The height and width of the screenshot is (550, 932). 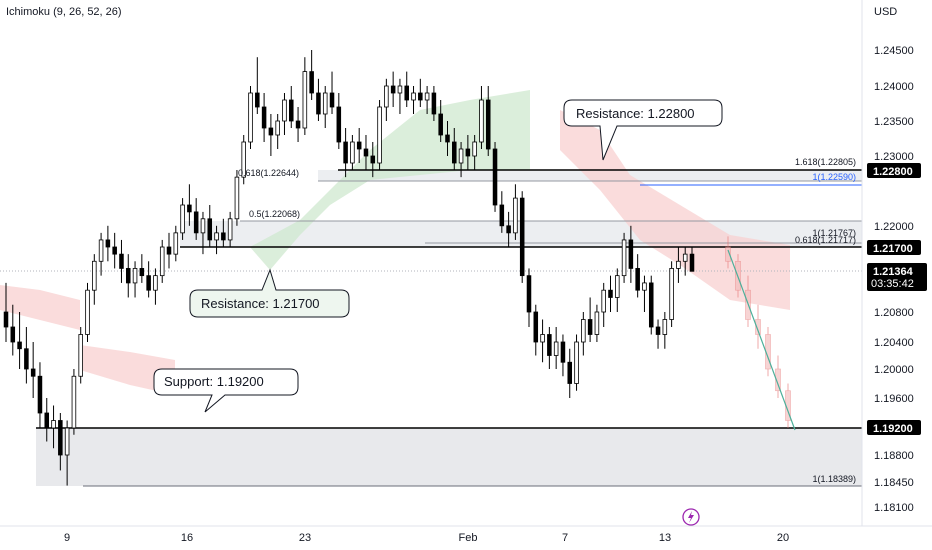 I want to click on indicator-label: Ichimoku (9, 26, 52, 26), so click(x=64, y=12).